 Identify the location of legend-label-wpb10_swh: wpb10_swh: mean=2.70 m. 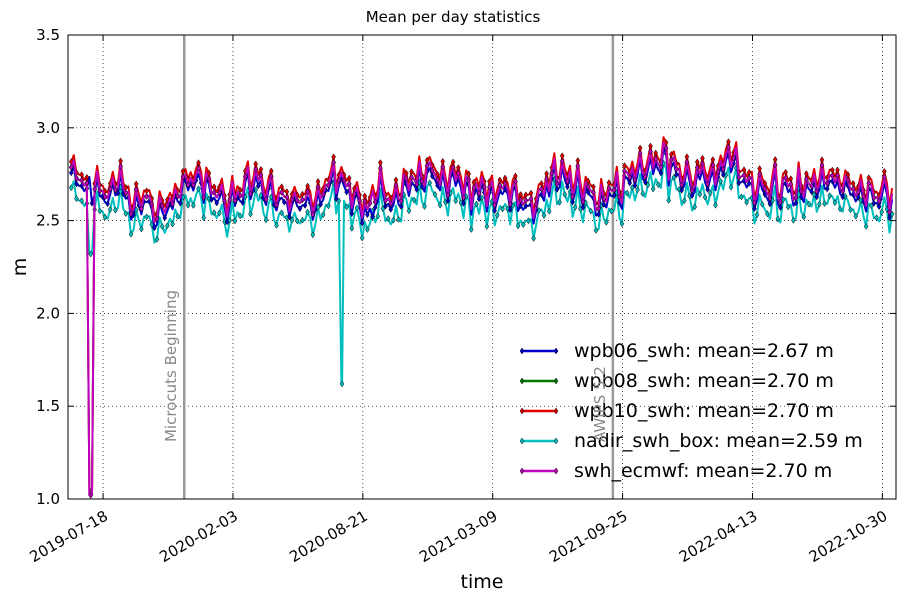
(704, 411).